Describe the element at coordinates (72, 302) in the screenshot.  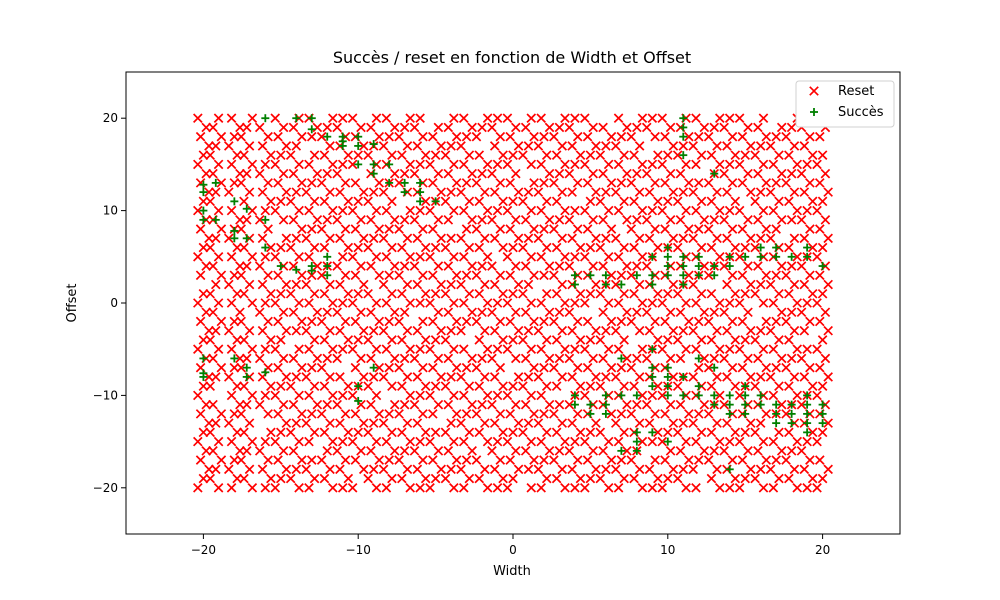
I see `y-axis-label: Offset` at that location.